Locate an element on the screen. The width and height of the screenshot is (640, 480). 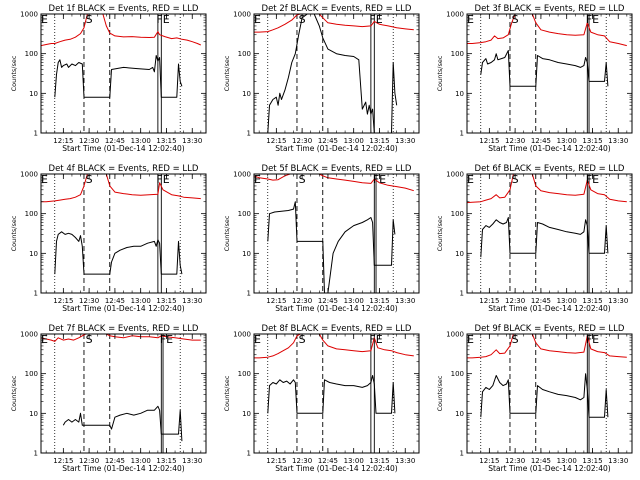
panel-title: Det 2f BLACK = Events, RED = LLD is located at coordinates (337, 9).